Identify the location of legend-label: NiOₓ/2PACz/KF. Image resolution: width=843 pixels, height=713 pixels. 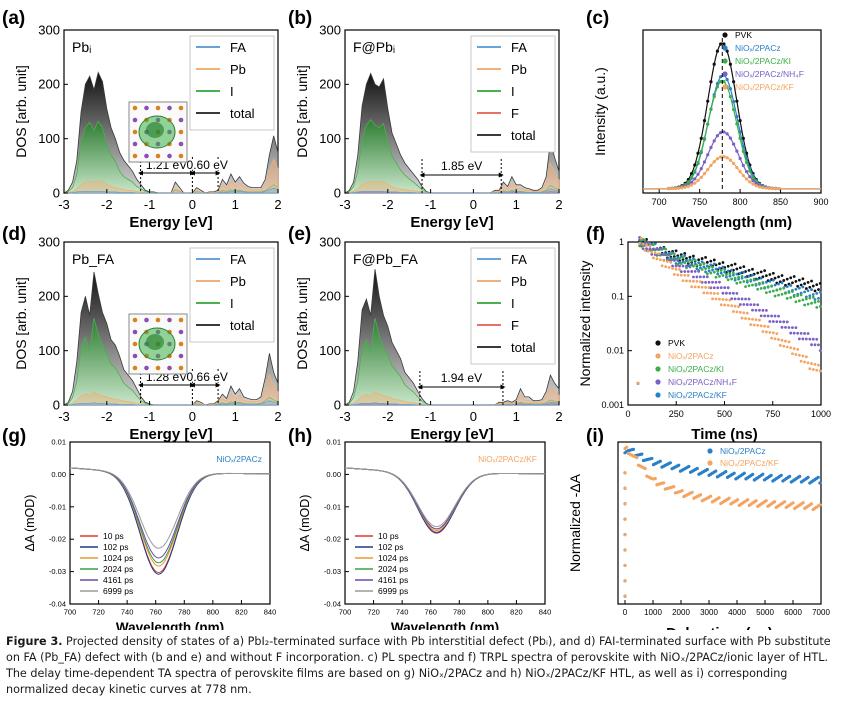
(697, 395).